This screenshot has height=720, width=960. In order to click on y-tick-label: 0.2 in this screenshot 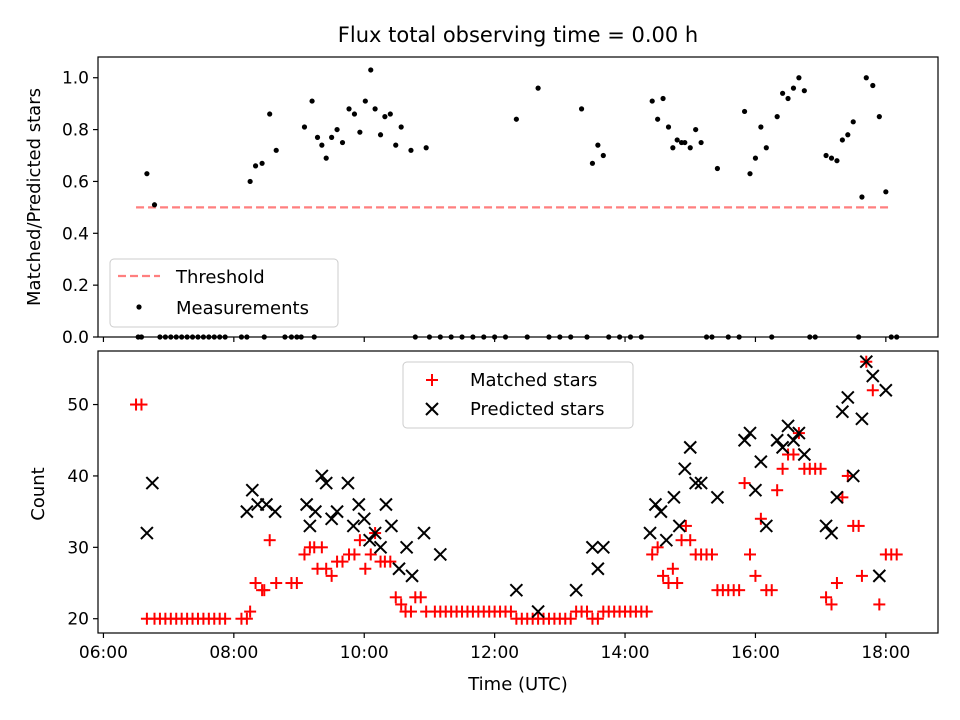, I will do `click(75, 286)`.